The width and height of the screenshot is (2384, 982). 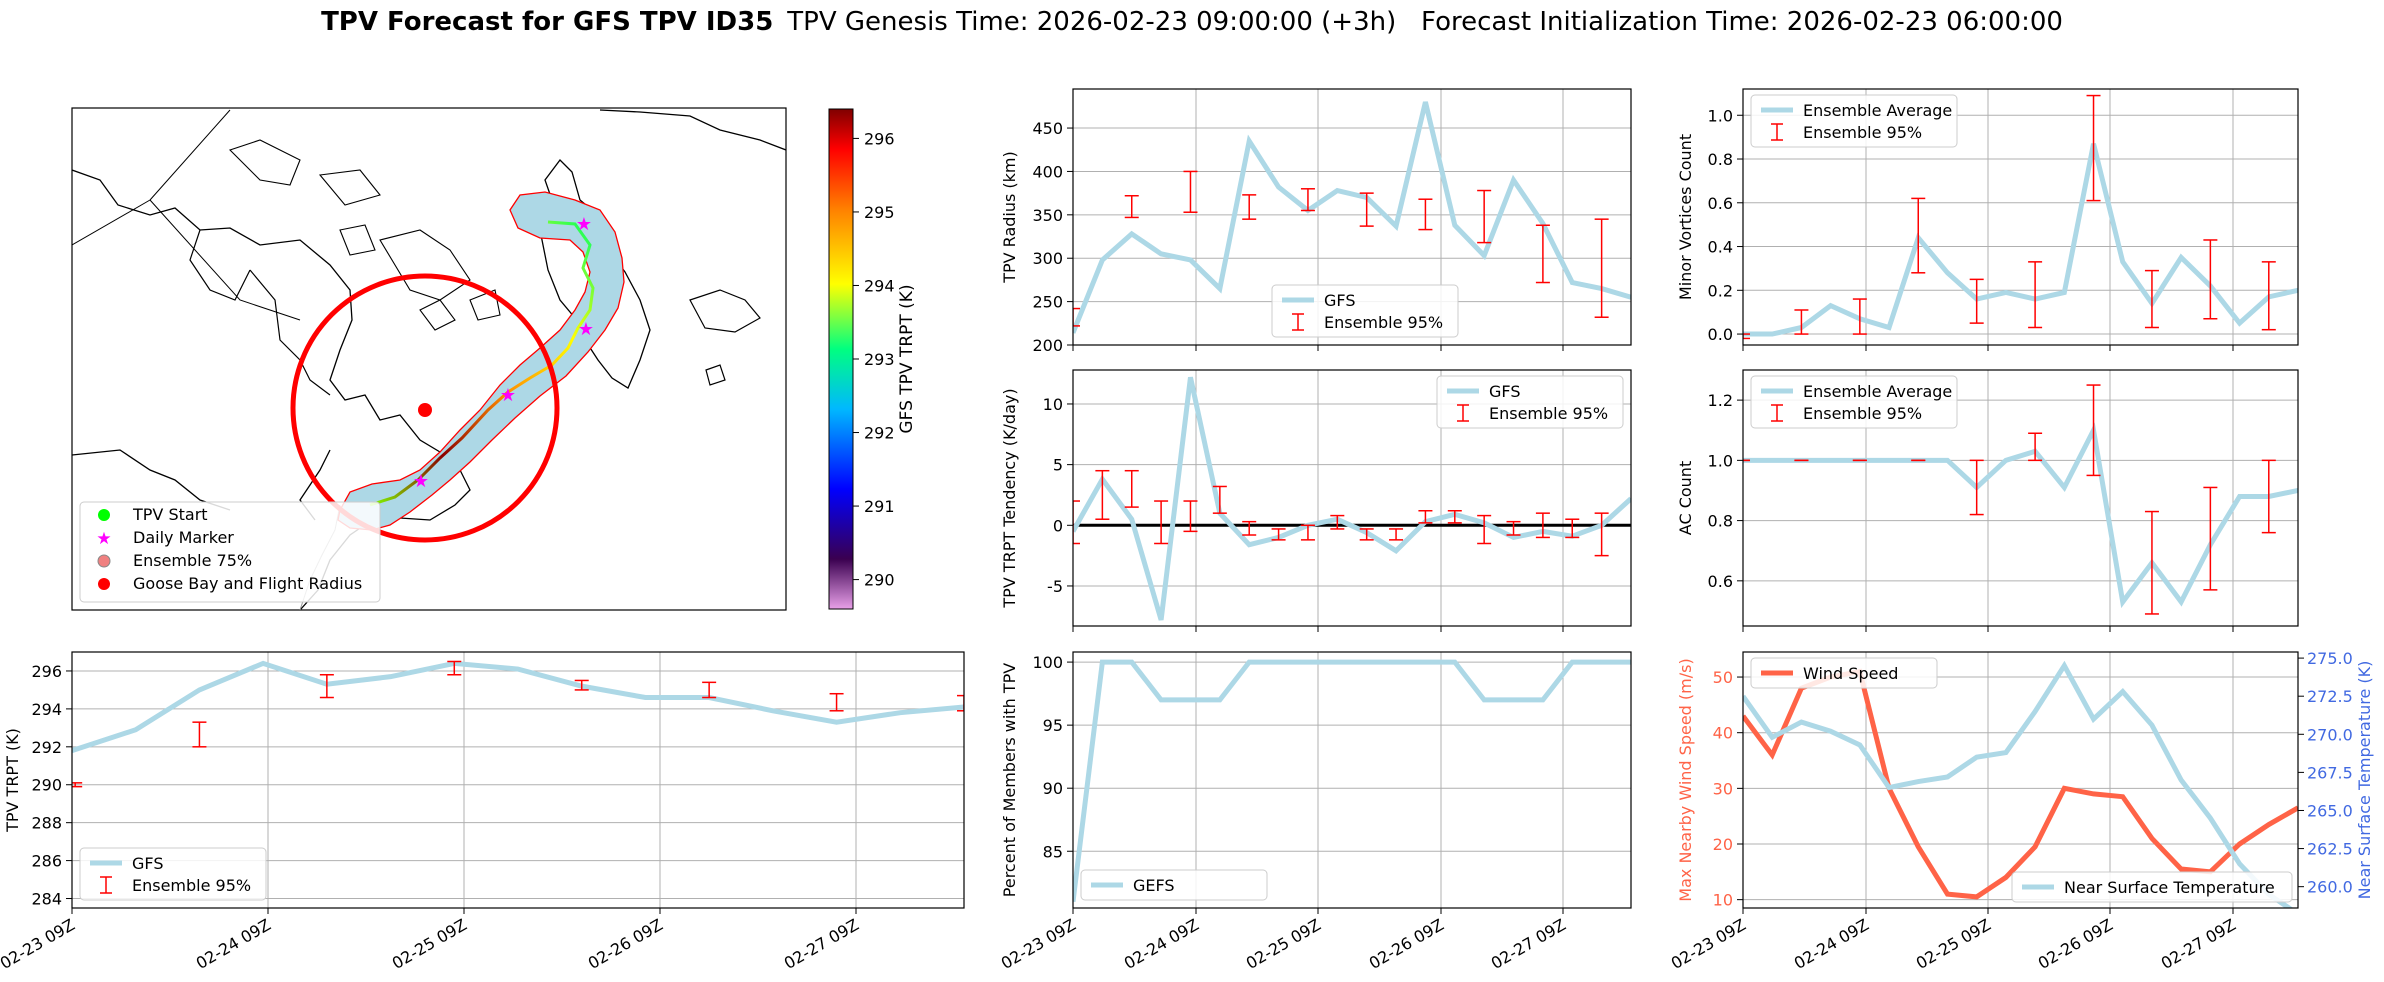 I want to click on y-axis-label: TPV Radius (km), so click(x=1009, y=217).